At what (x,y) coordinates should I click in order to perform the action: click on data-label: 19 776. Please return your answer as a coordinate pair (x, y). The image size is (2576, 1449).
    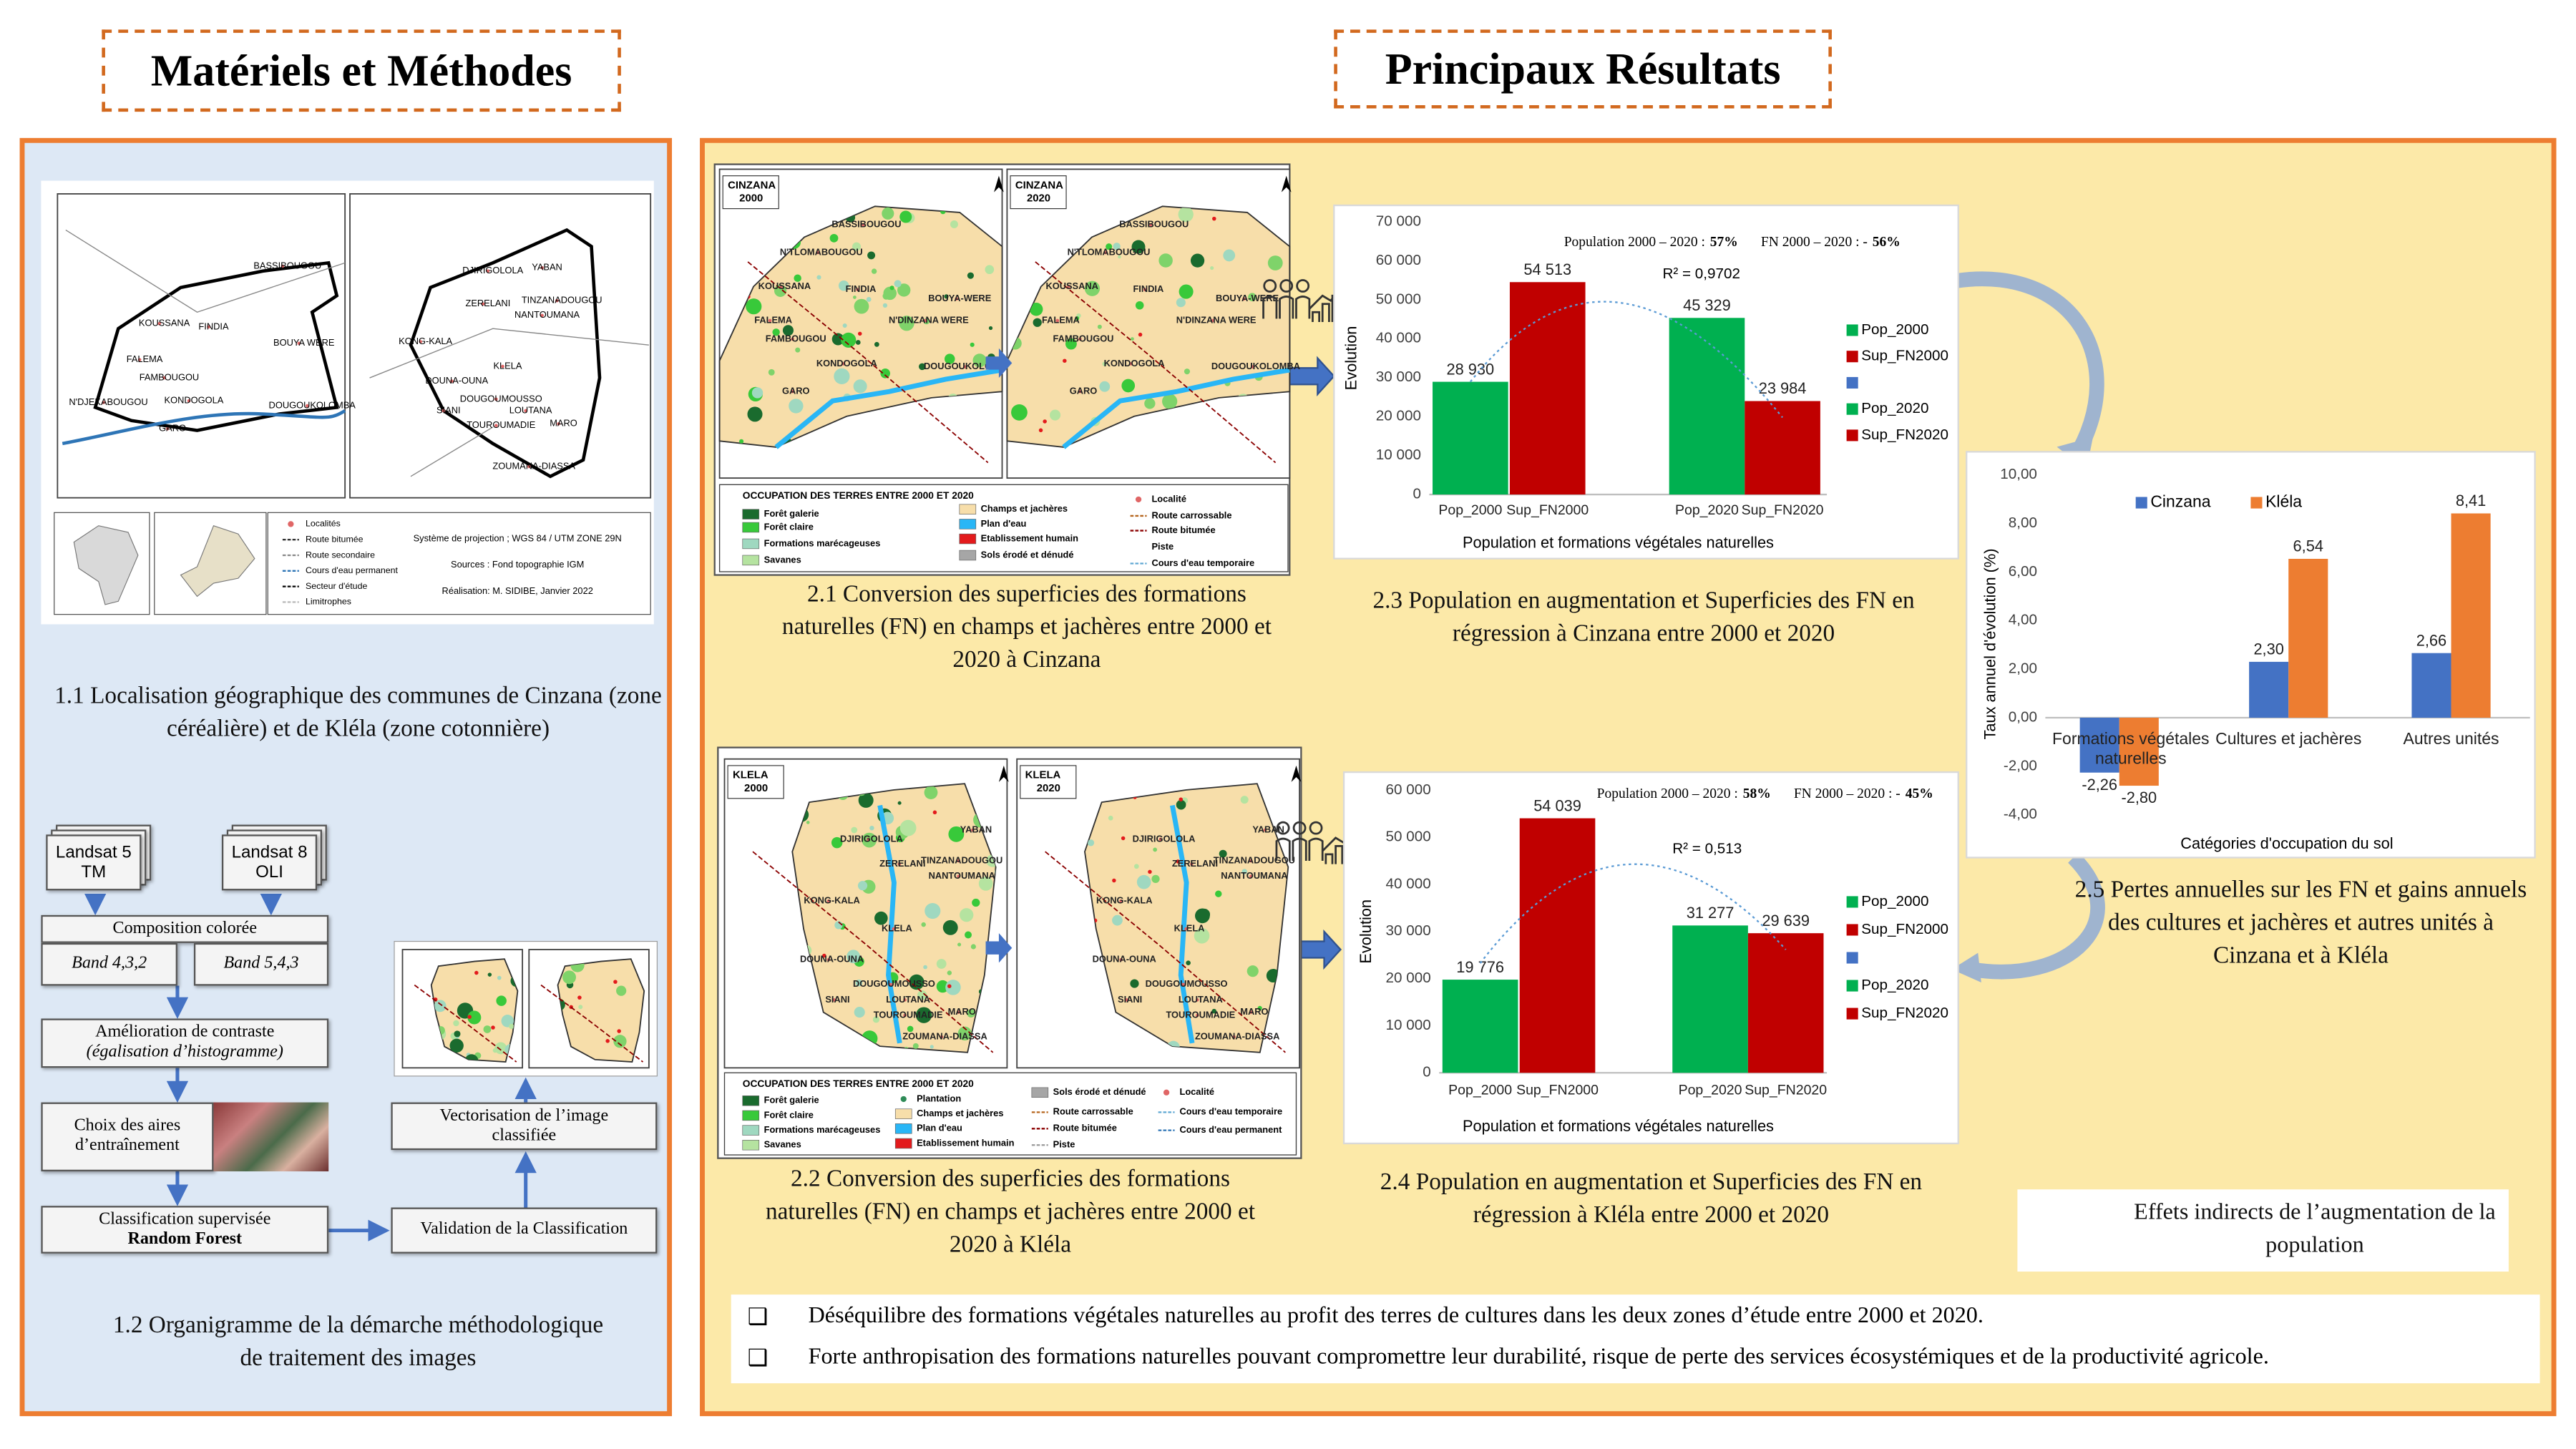
    Looking at the image, I should click on (1480, 967).